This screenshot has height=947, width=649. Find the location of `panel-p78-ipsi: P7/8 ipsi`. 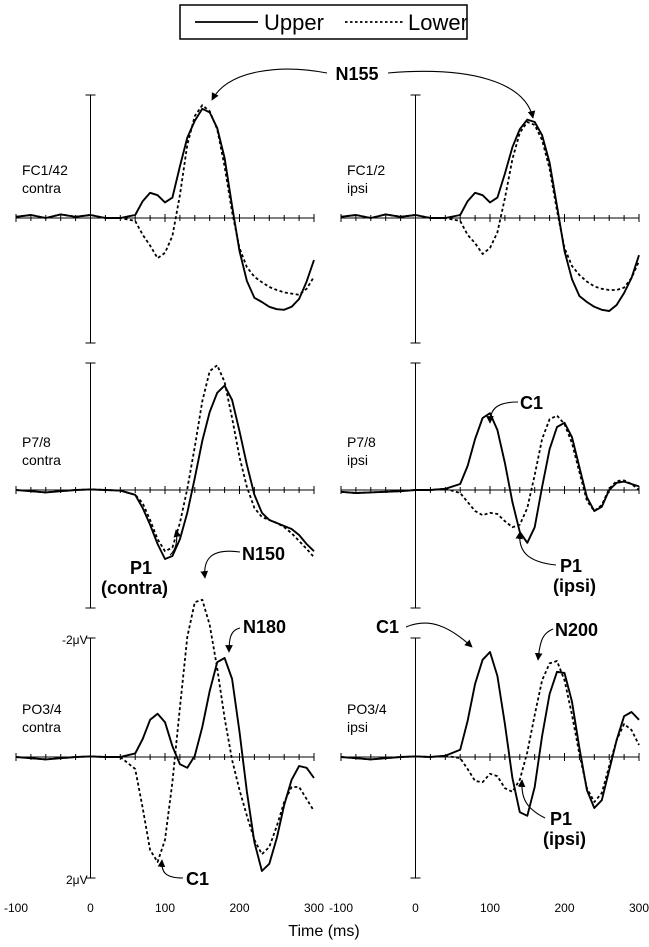

panel-p78-ipsi: P7/8 ipsi is located at coordinates (490, 485).